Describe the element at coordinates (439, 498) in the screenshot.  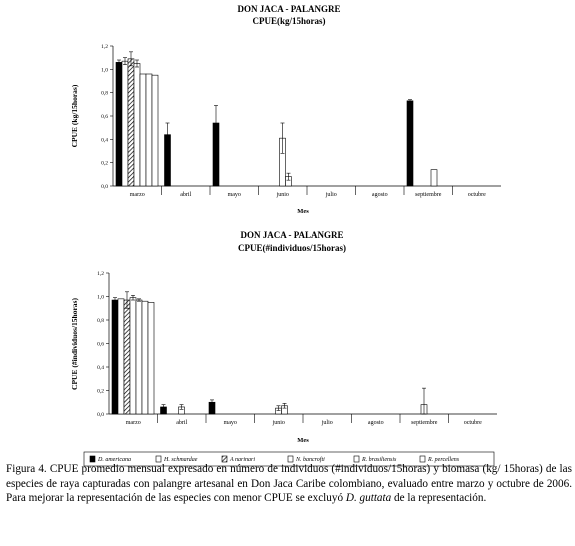
I see `caption-end: de la representación.` at that location.